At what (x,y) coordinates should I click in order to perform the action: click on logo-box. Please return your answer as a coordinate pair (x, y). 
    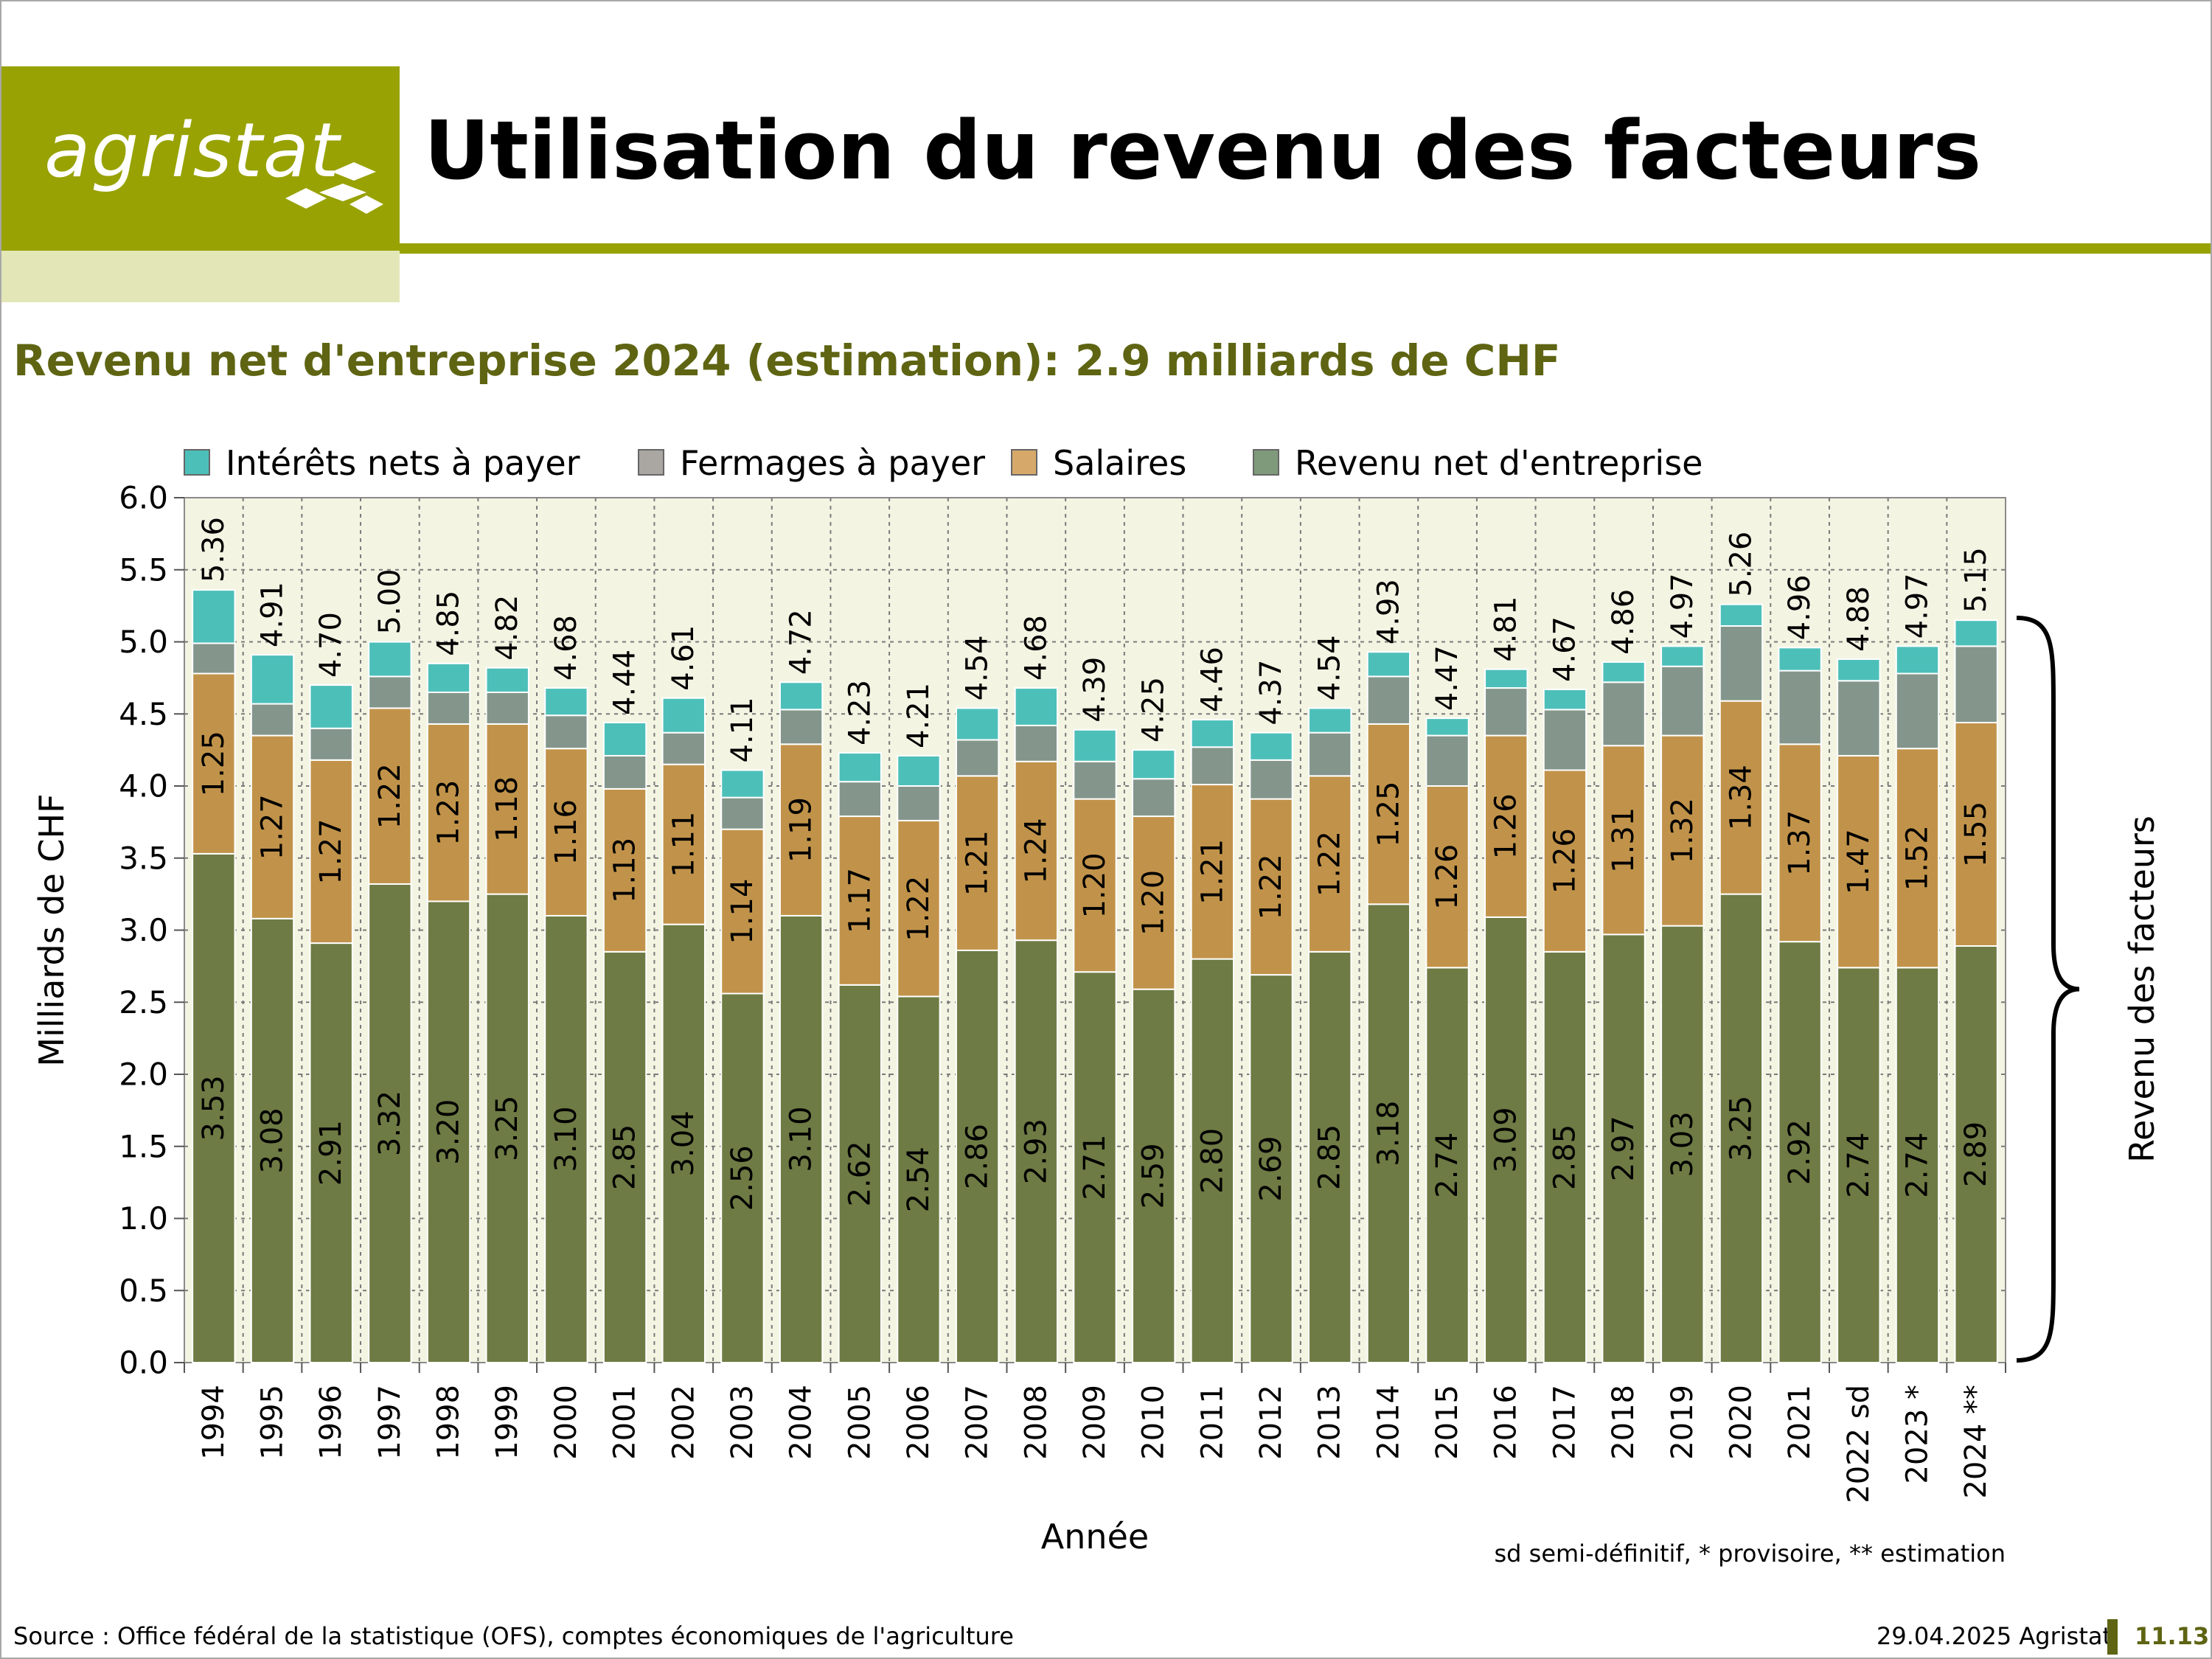
    Looking at the image, I should click on (200, 158).